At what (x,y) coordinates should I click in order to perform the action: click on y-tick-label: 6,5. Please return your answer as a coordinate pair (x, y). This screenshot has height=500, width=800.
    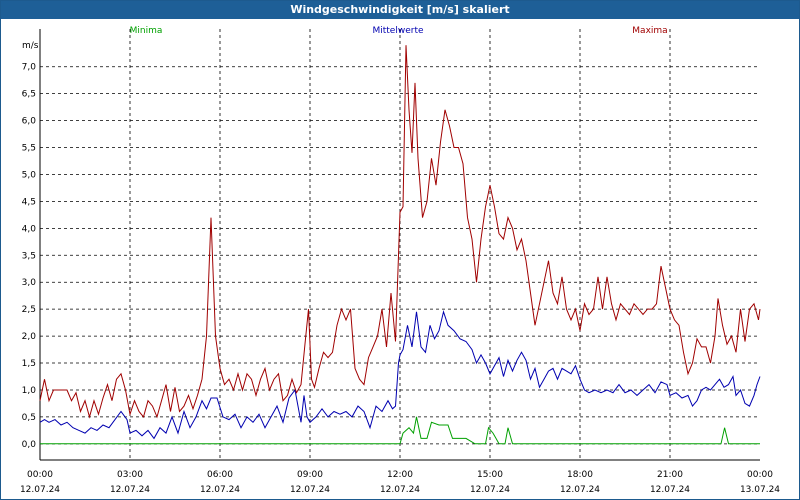
    Looking at the image, I should click on (29, 95).